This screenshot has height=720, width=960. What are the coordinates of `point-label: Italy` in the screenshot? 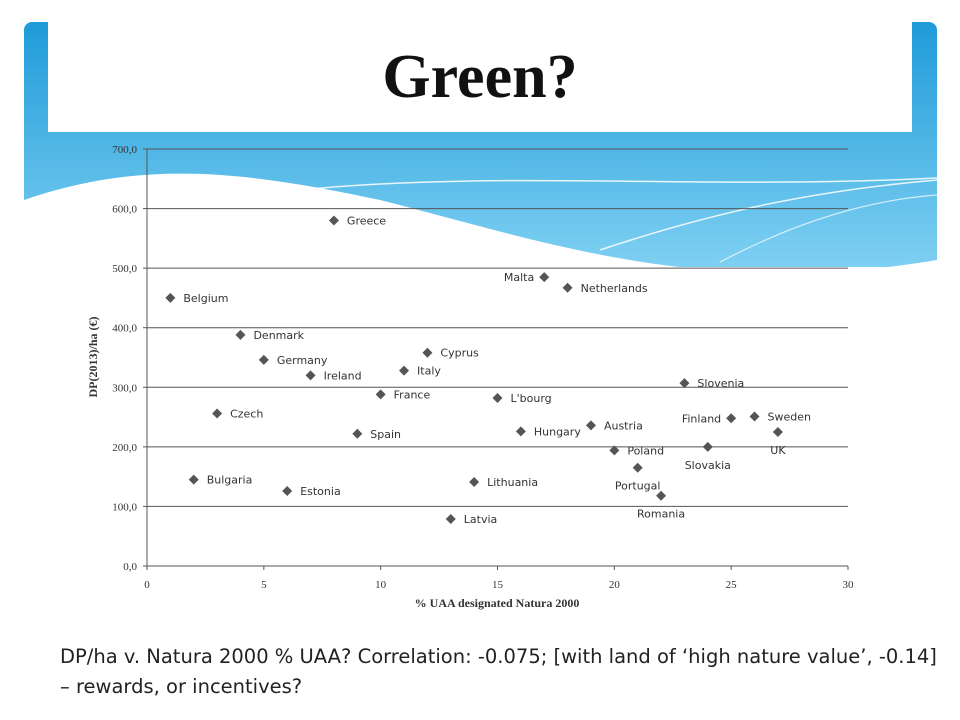 It's located at (429, 371).